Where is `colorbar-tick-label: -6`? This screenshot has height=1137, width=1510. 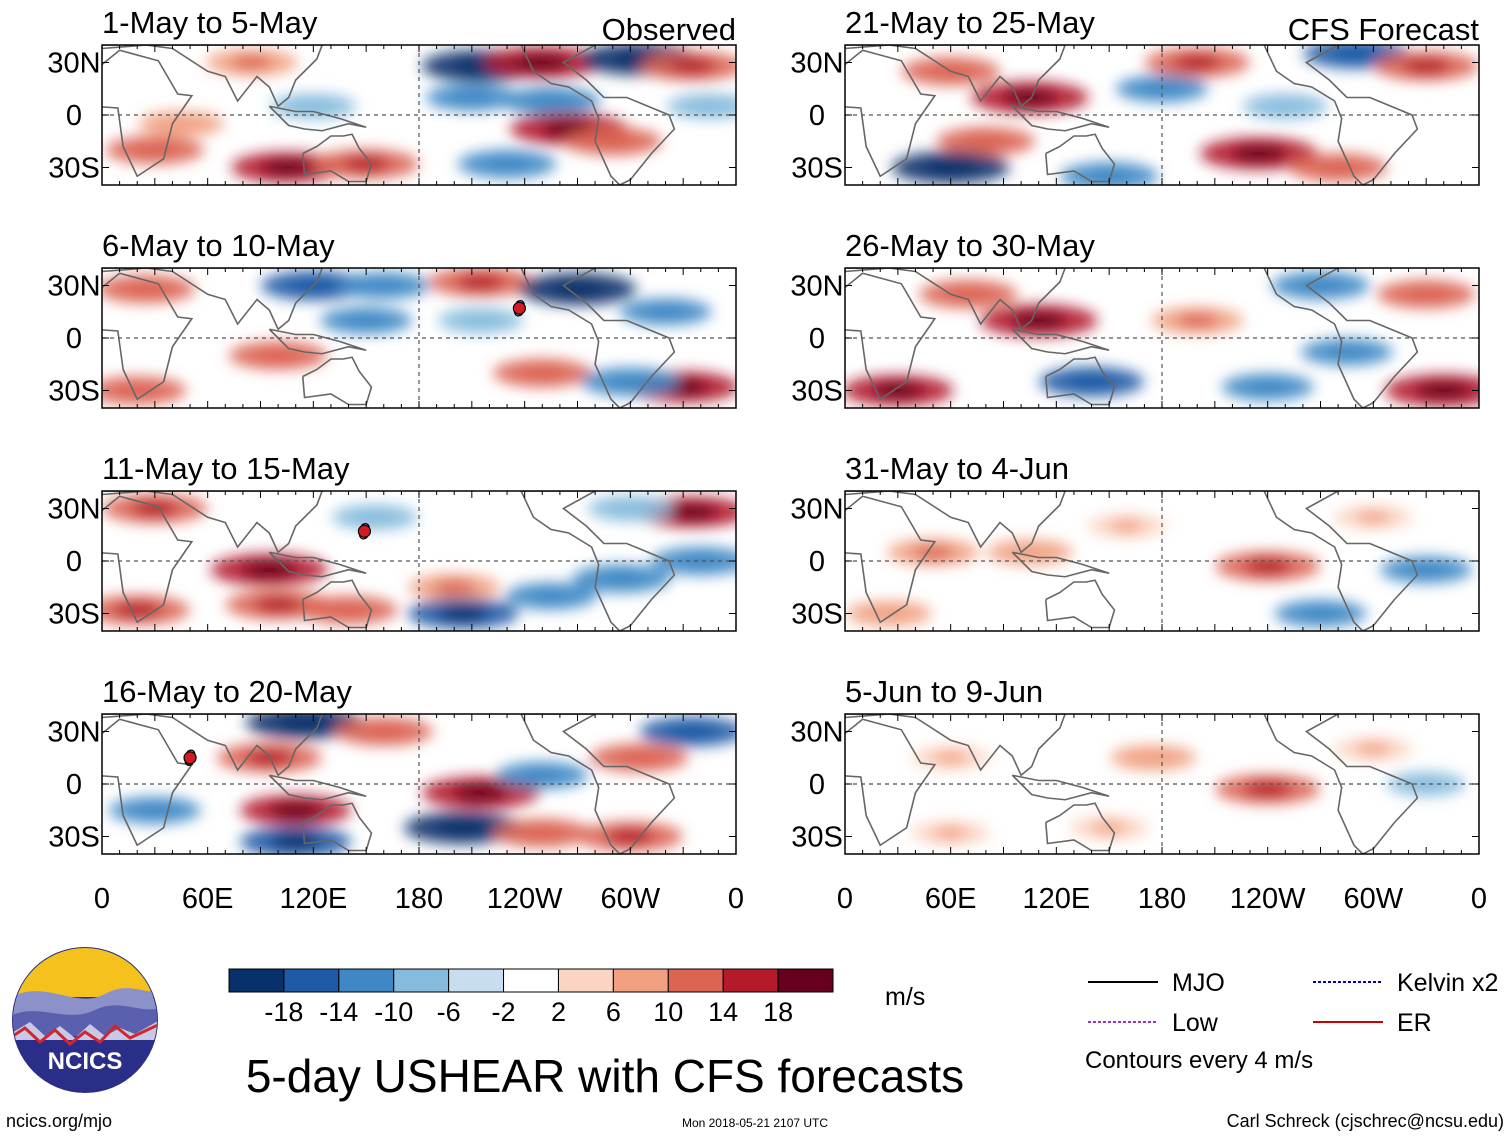 colorbar-tick-label: -6 is located at coordinates (449, 1012).